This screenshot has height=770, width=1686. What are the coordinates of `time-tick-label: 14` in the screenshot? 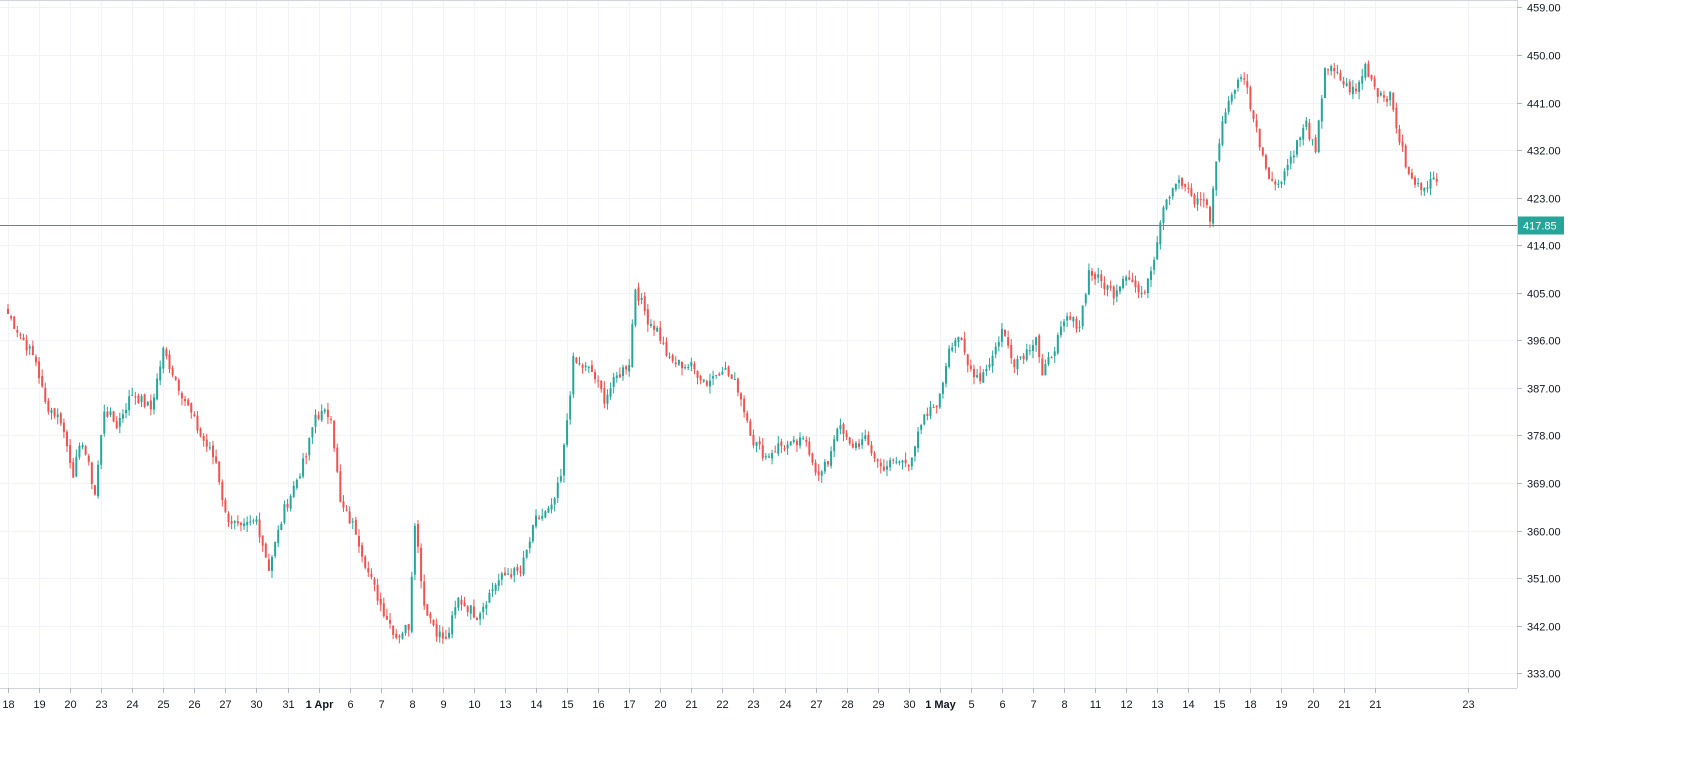 It's located at (536, 705).